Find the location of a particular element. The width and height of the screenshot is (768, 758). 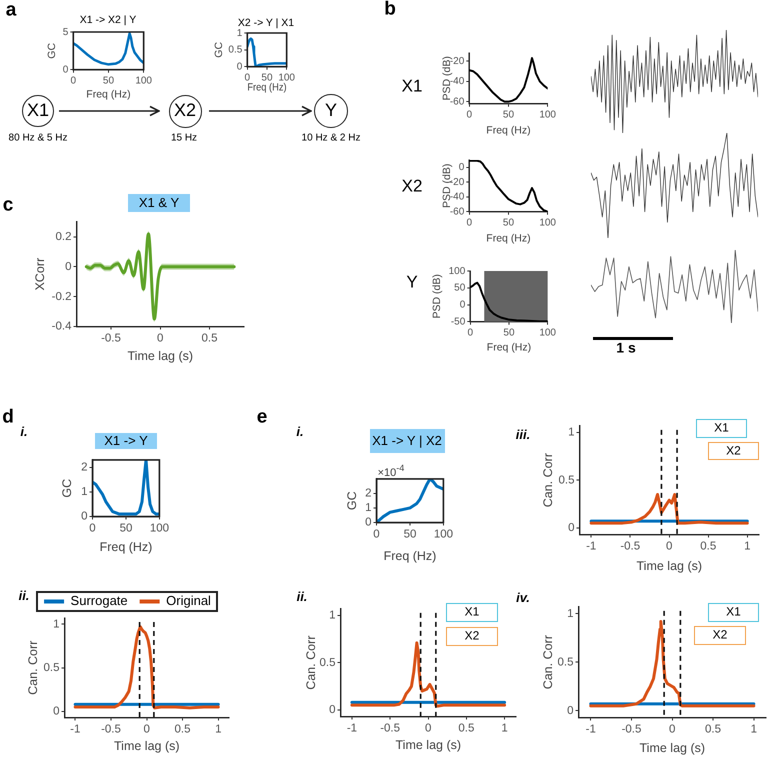

text: d is located at coordinates (8, 417).